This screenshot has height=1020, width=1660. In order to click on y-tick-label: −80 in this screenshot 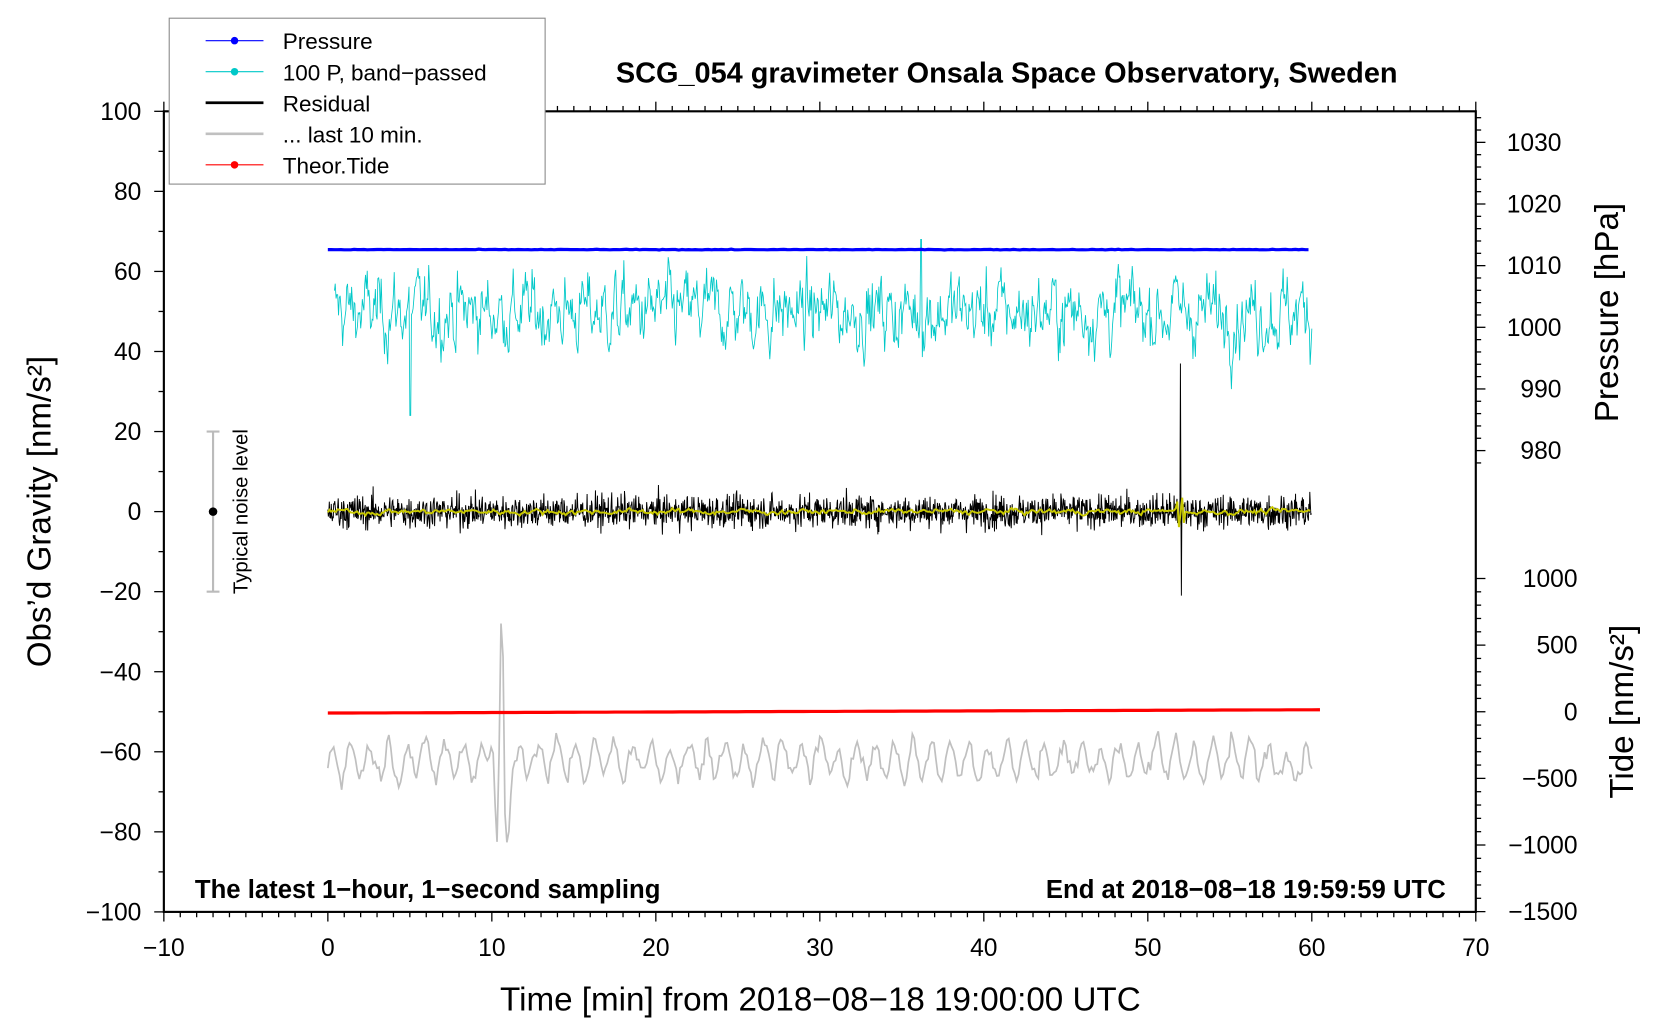, I will do `click(121, 832)`.